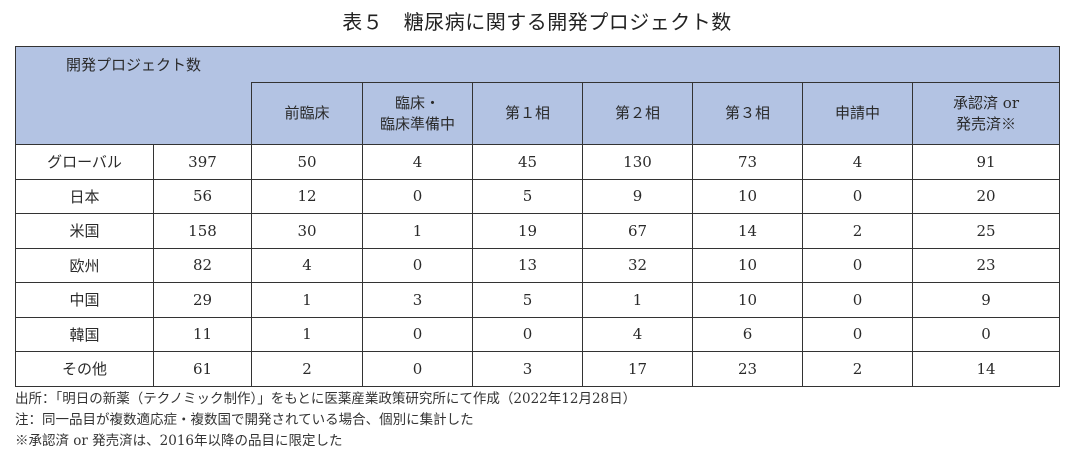  Describe the element at coordinates (537, 22) in the screenshot. I see `table-title: 表５ 糖尿病に関する開発プロジェクト数` at that location.